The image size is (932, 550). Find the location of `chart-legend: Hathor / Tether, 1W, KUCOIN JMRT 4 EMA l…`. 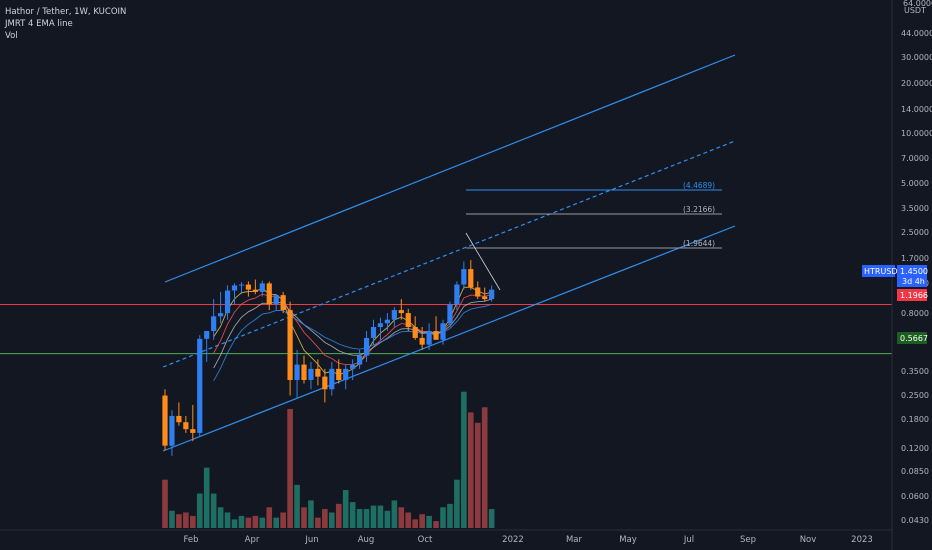

chart-legend: Hathor / Tether, 1W, KUCOIN JMRT 4 EMA l… is located at coordinates (65, 24).